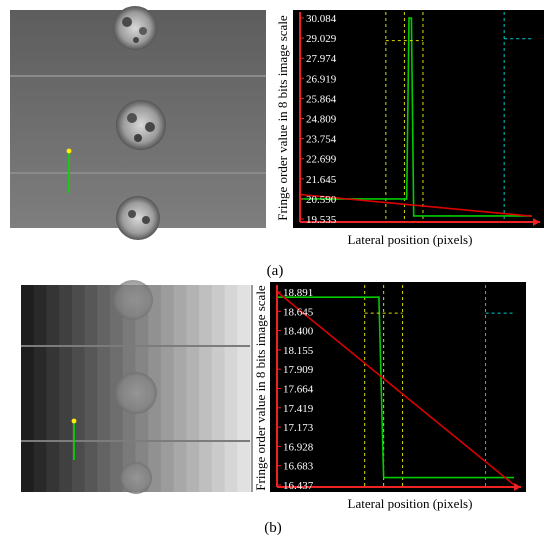  Describe the element at coordinates (321, 200) in the screenshot. I see `chart-a-ytick-label: 20.590` at that location.